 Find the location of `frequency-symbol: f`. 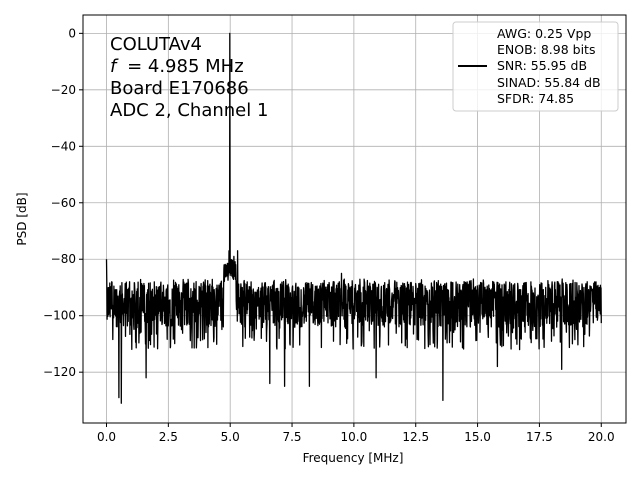

frequency-symbol: f is located at coordinates (114, 66).